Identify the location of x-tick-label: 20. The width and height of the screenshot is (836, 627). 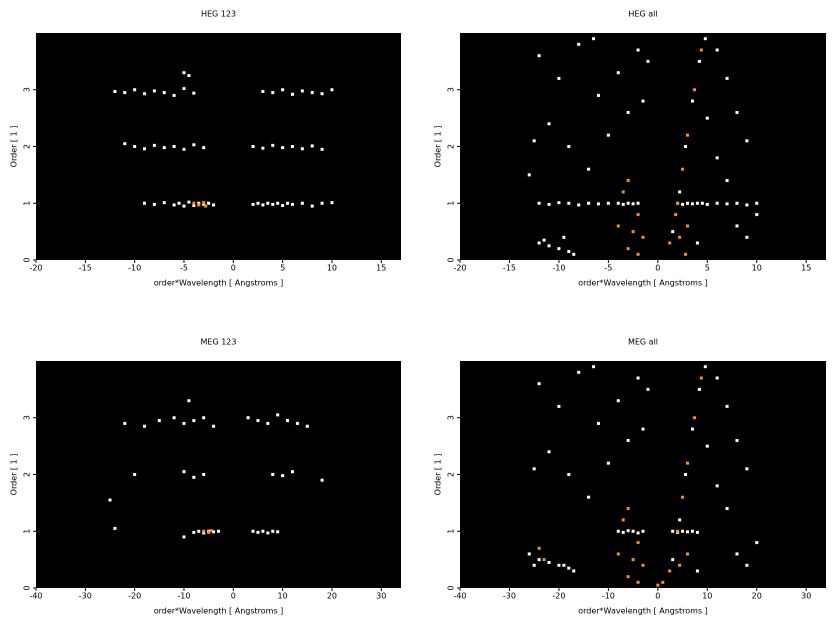
(757, 596).